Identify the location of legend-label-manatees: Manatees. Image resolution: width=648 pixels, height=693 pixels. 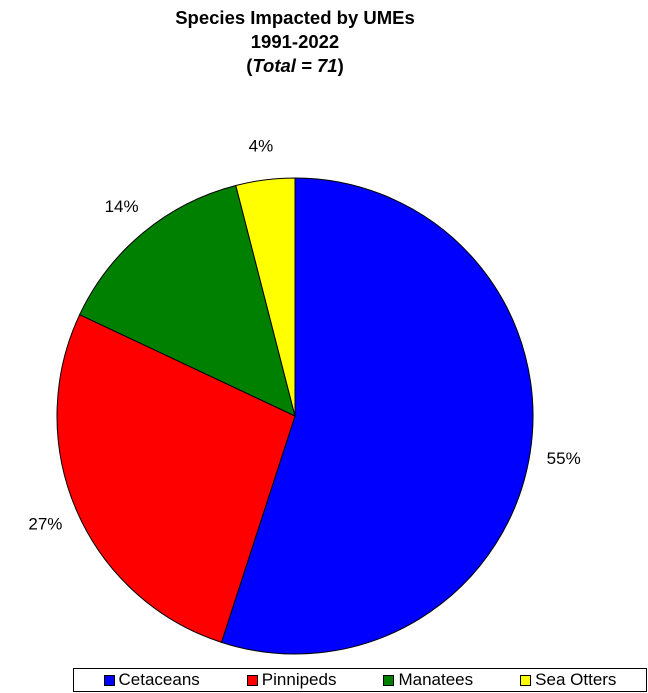
(436, 679).